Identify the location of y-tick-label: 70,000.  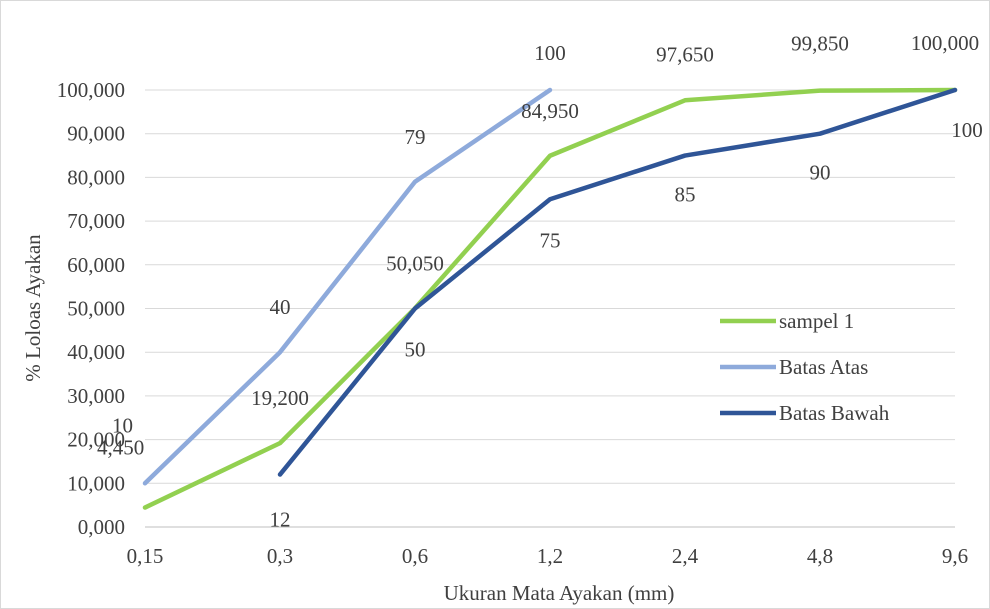
(96, 221).